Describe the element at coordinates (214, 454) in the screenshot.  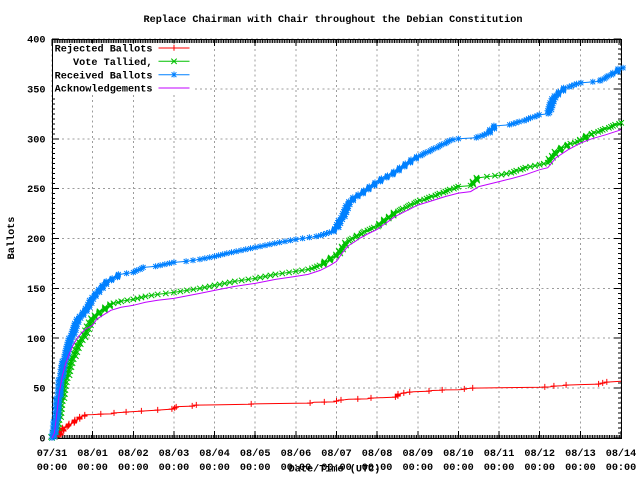
I see `svg-text: 08/04` at that location.